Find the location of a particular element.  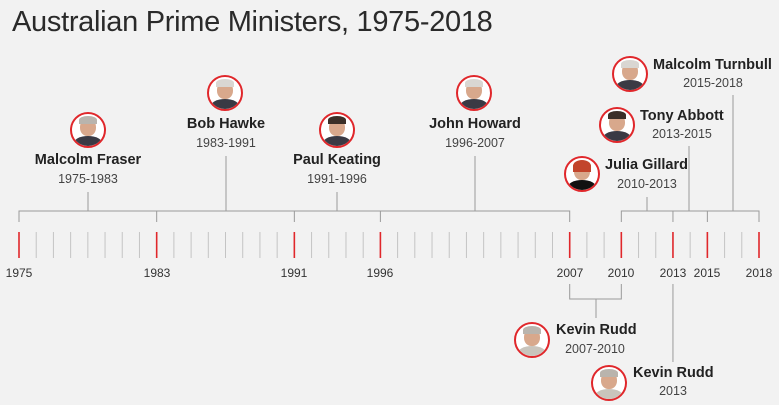

year-label-1983: 1983 is located at coordinates (157, 273).